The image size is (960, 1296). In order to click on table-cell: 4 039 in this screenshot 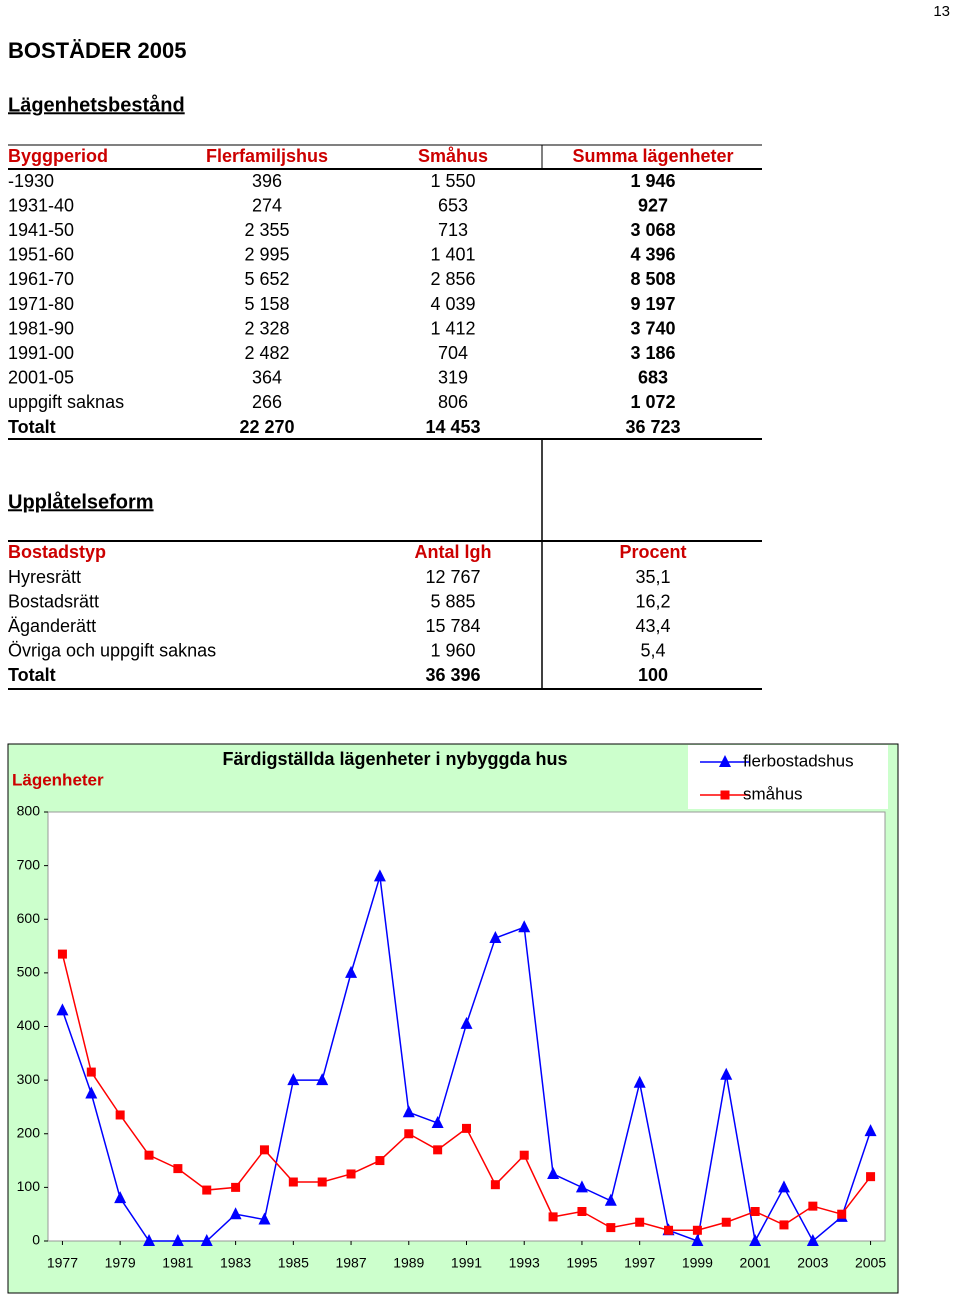, I will do `click(452, 304)`.